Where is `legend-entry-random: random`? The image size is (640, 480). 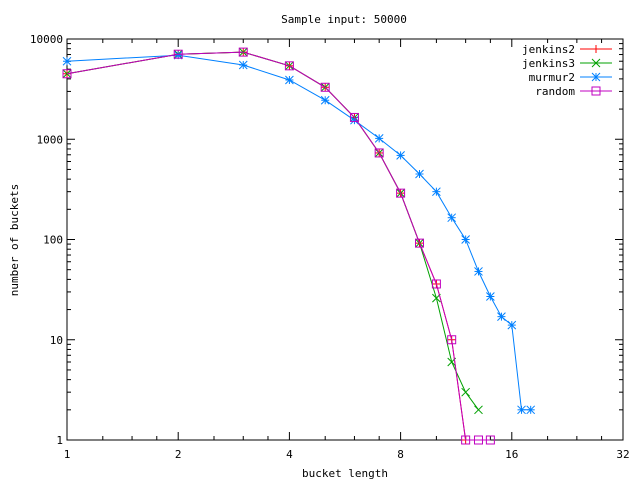
legend-entry-random: random is located at coordinates (573, 91).